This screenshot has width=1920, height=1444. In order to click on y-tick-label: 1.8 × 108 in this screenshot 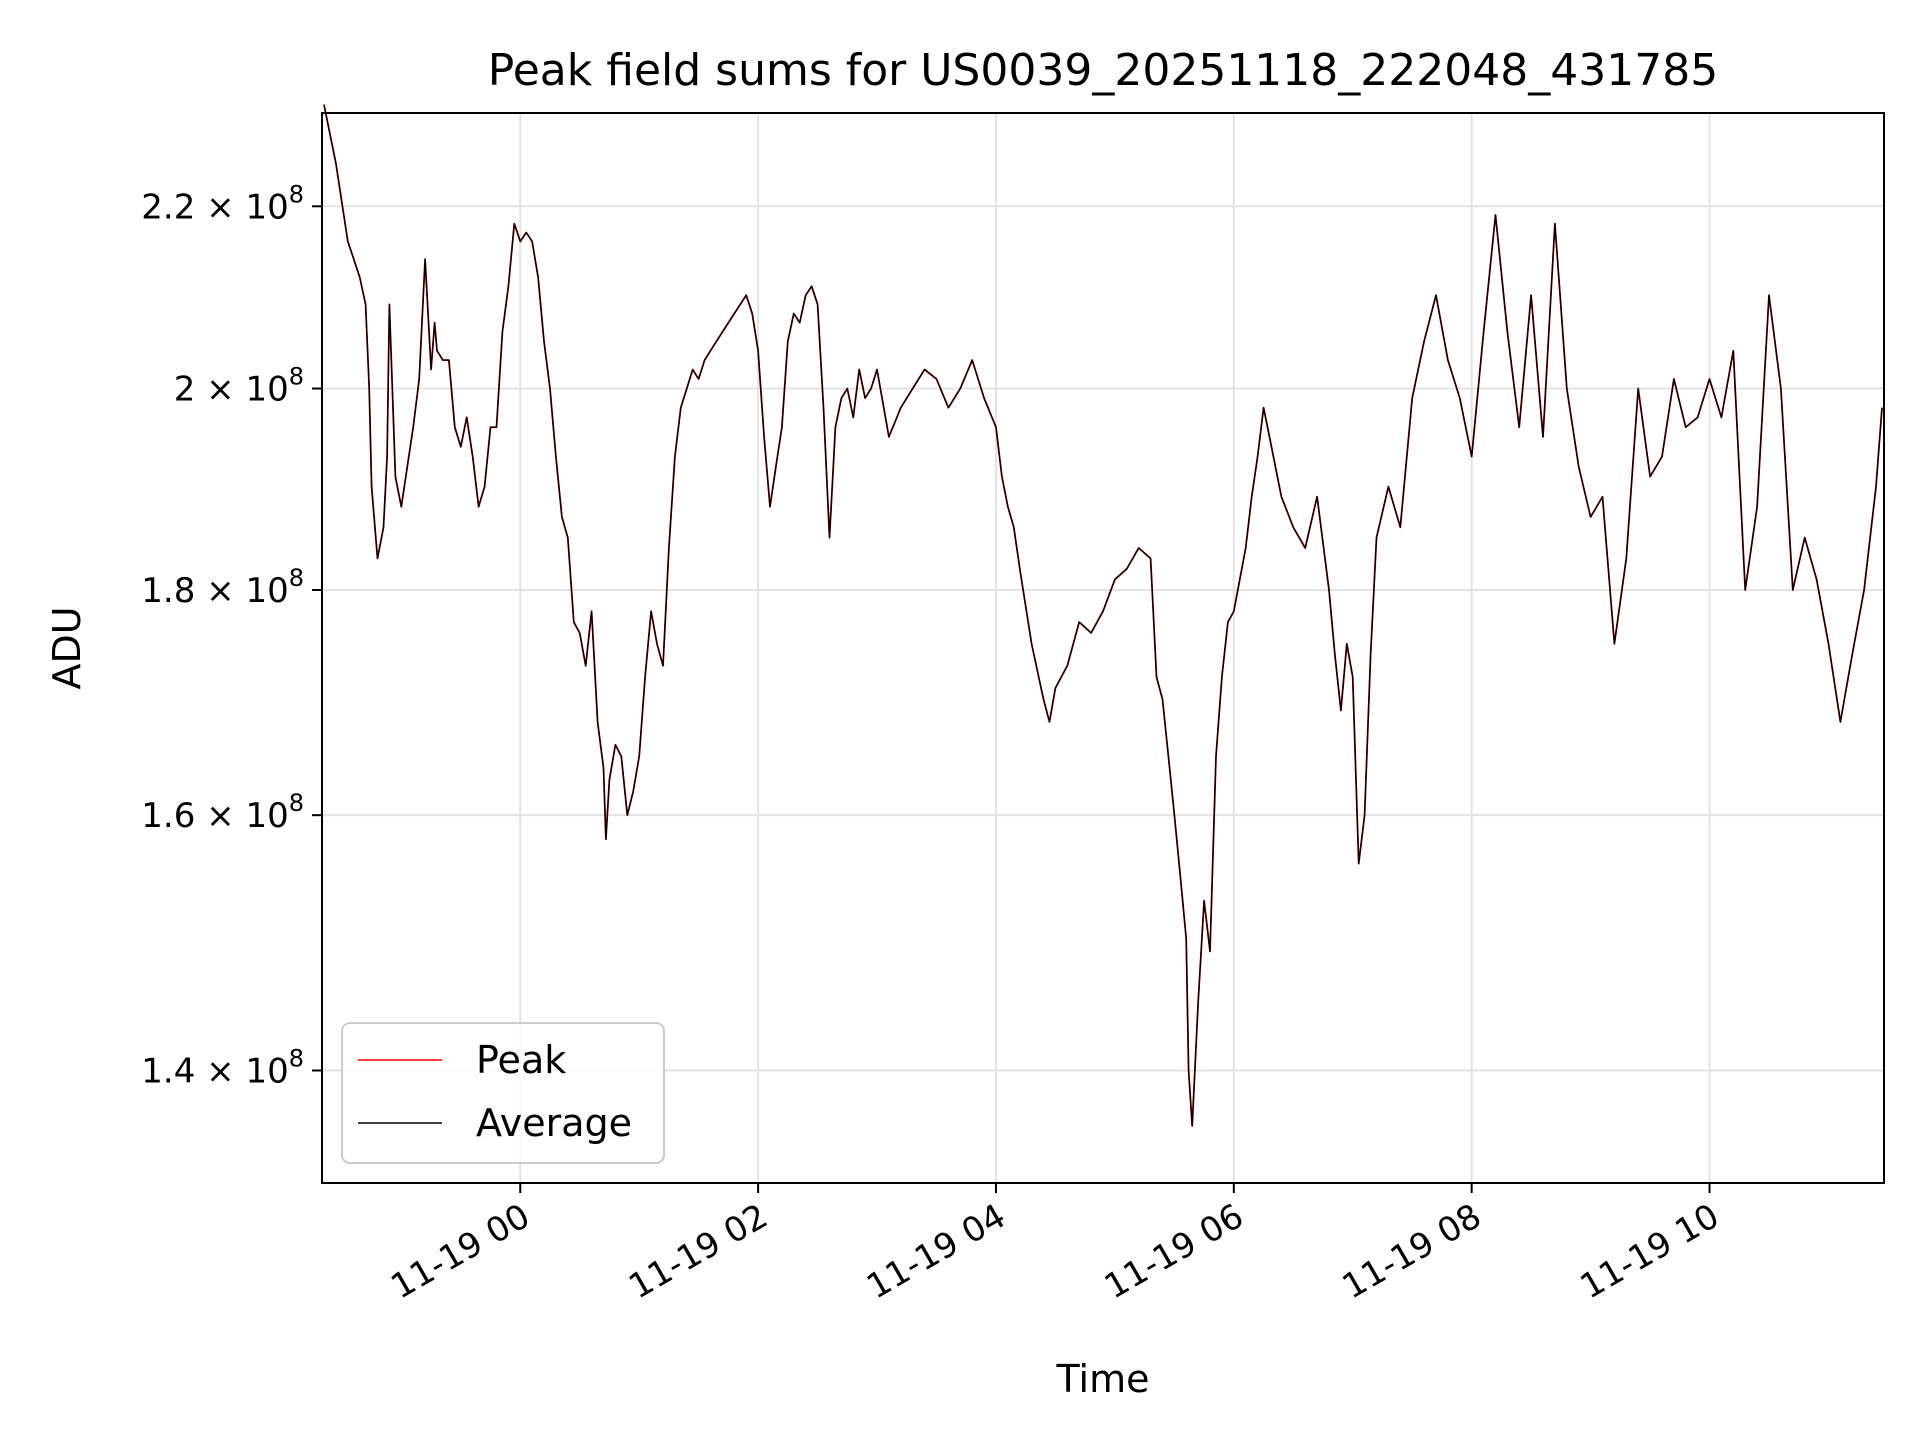, I will do `click(222, 587)`.